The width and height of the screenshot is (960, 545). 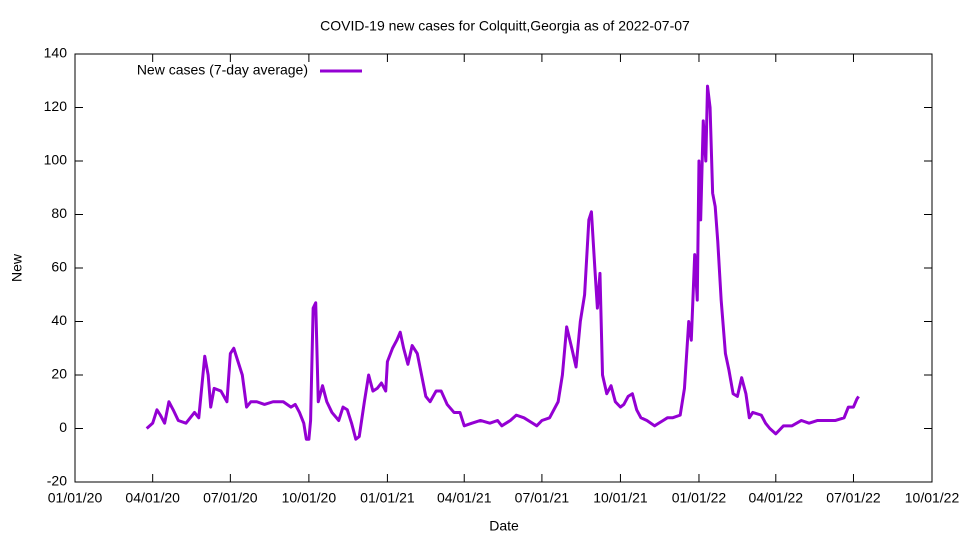 I want to click on x-axis-label: Date, so click(x=504, y=526).